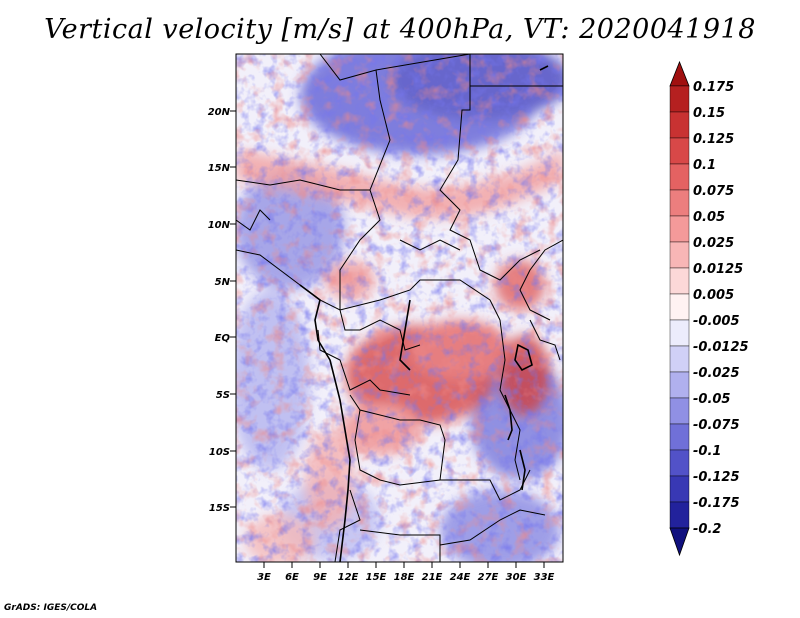 This screenshot has height=618, width=800. What do you see at coordinates (488, 577) in the screenshot?
I see `lon-tick-27e: 27E` at bounding box center [488, 577].